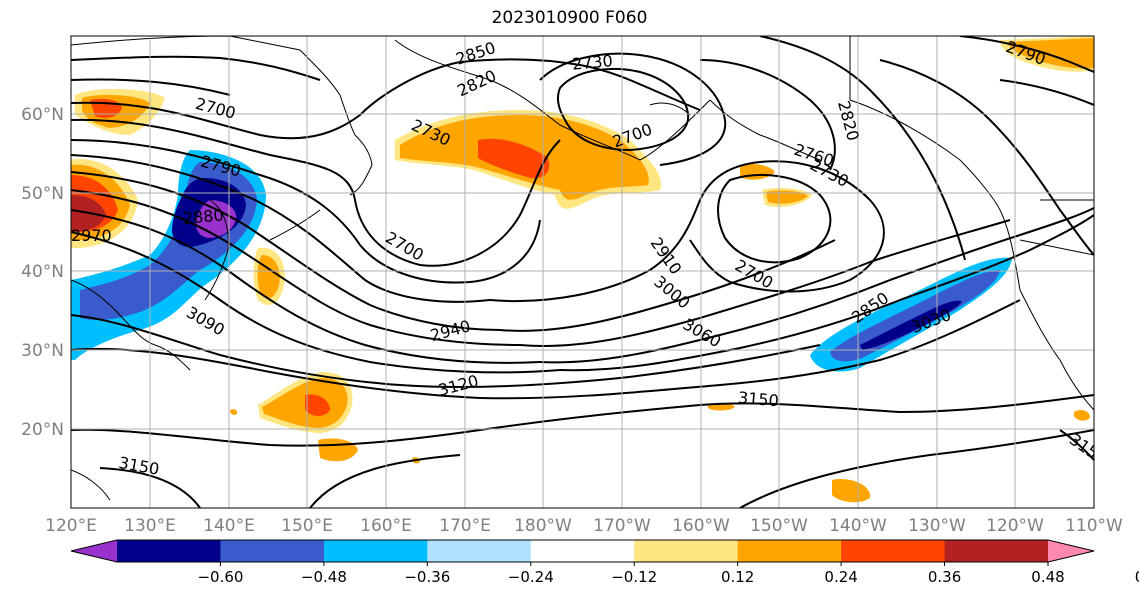 The width and height of the screenshot is (1139, 601). I want to click on colorbar-extend-min, so click(94, 551).